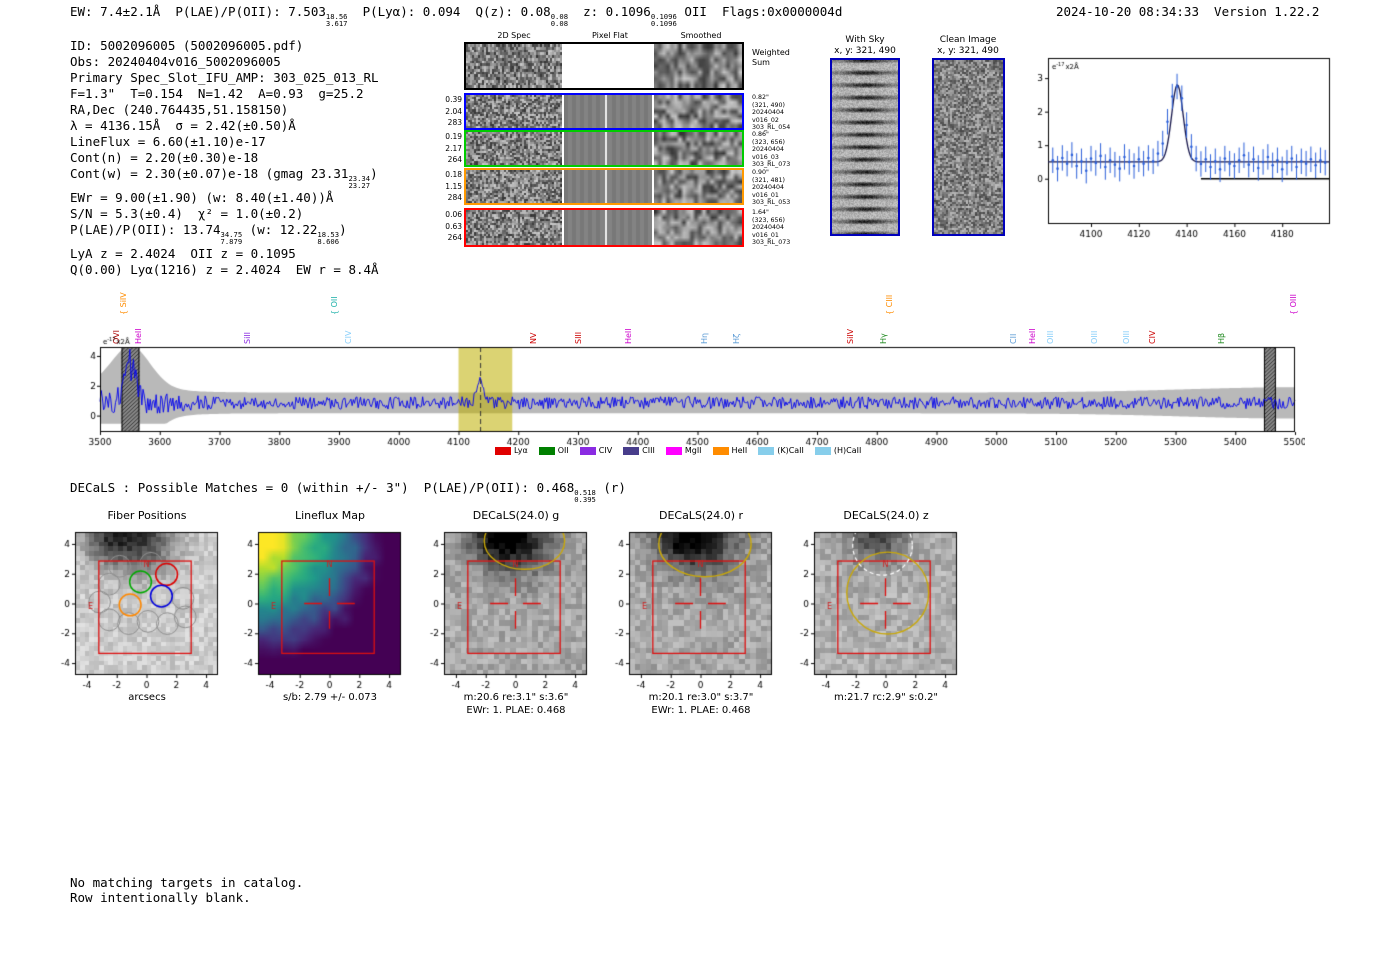  What do you see at coordinates (760, 134) in the screenshot?
I see `meta-value: 0.86"` at bounding box center [760, 134].